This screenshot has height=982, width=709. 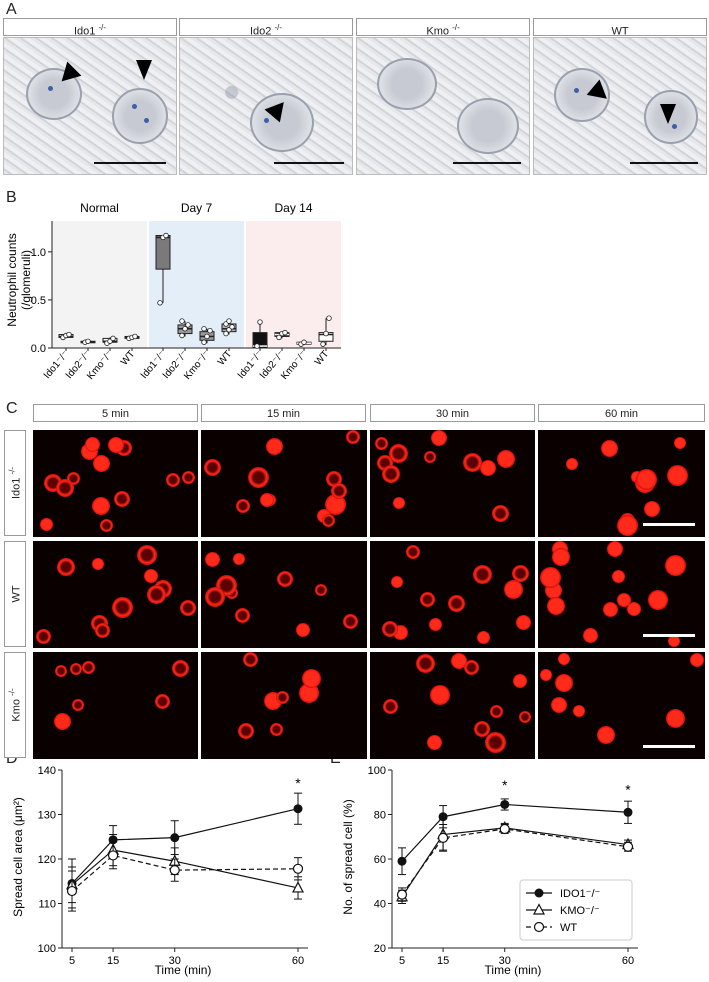 I want to click on panel-c-header-5min: 5 min, so click(x=115, y=413).